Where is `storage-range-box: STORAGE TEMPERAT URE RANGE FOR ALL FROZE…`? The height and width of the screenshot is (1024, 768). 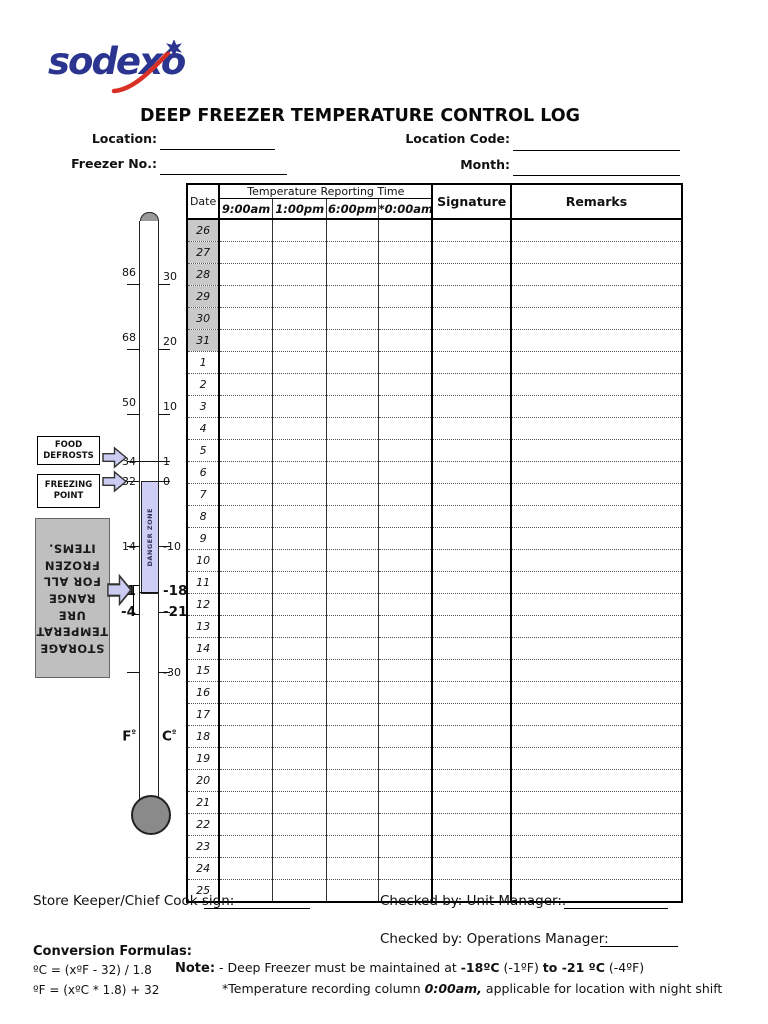
storage-range-box: STORAGE TEMPERAT URE RANGE FOR ALL FROZE… is located at coordinates (72, 598).